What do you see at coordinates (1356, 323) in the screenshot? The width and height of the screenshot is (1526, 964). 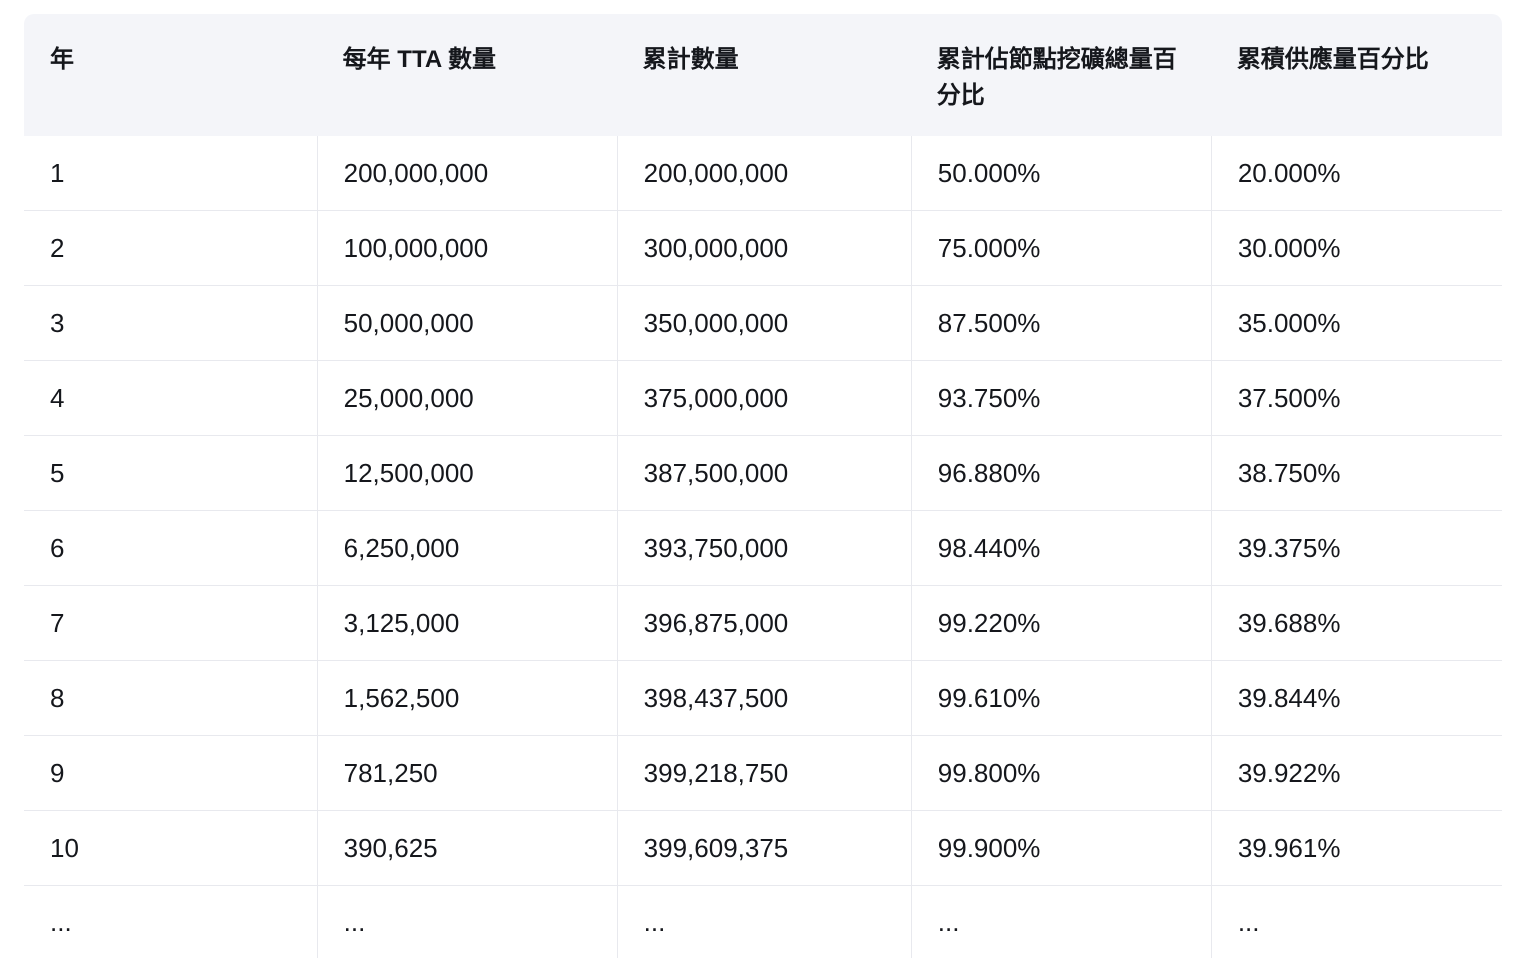 I see `cell-cumulative-supply-percent: 35.000%` at bounding box center [1356, 323].